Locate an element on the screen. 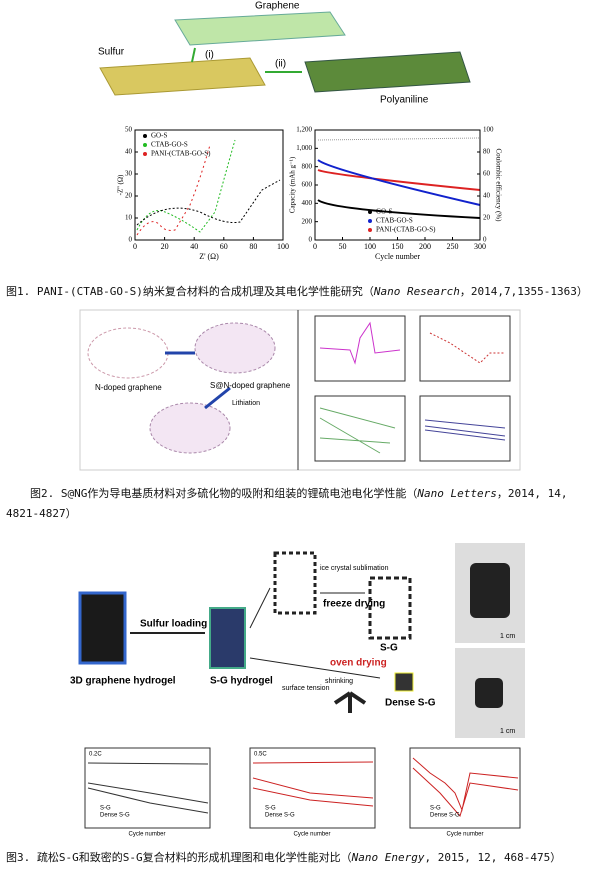  label: ice crystal sublimation is located at coordinates (354, 568).